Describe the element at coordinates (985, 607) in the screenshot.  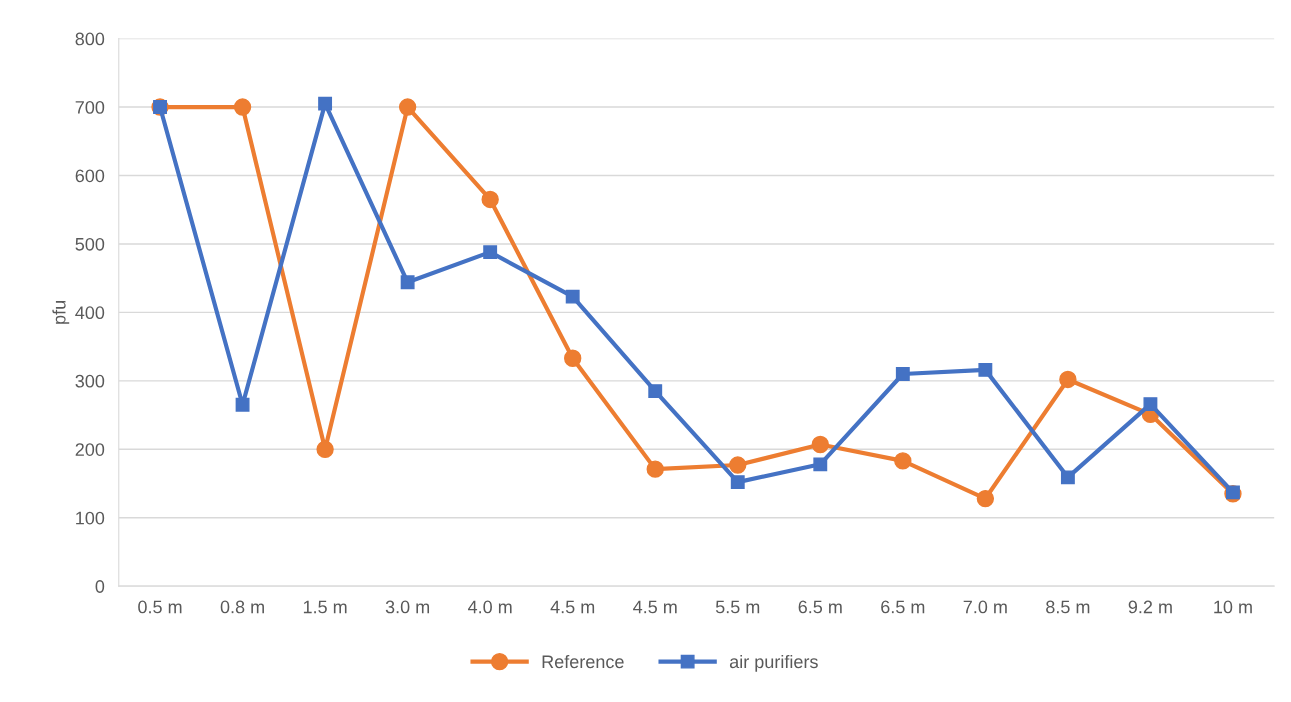
I see `x-tick-label: 7.0 m` at that location.